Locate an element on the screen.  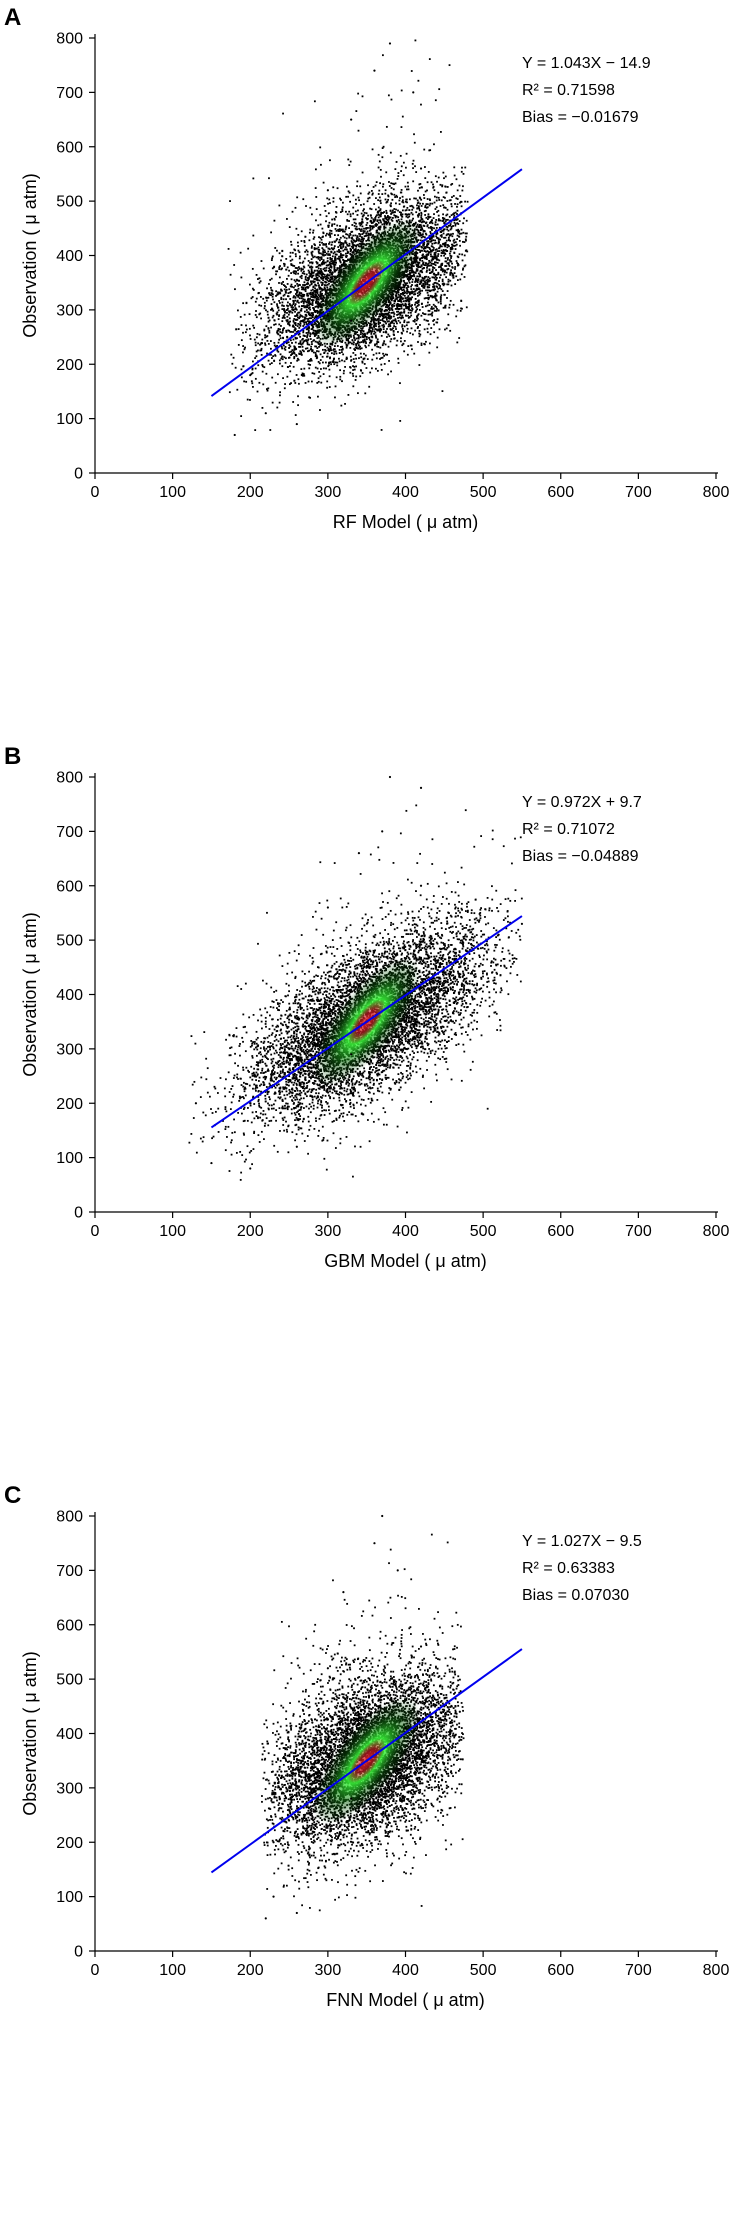
stats-annotation: Bias = 0.07030 is located at coordinates (575, 1595).